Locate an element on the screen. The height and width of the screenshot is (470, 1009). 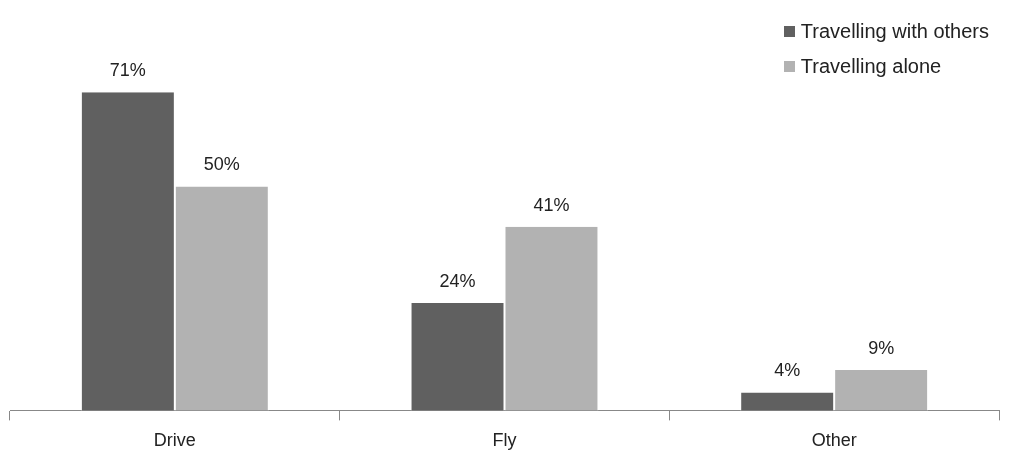
x-tick-label: Drive is located at coordinates (174, 440).